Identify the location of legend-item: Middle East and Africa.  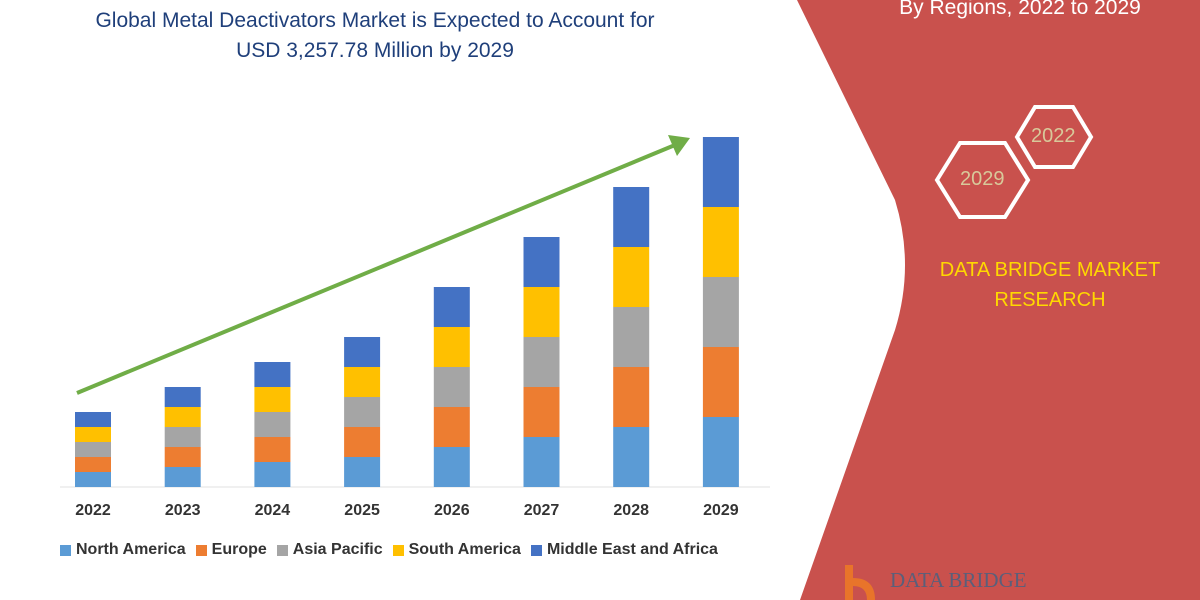
(624, 550).